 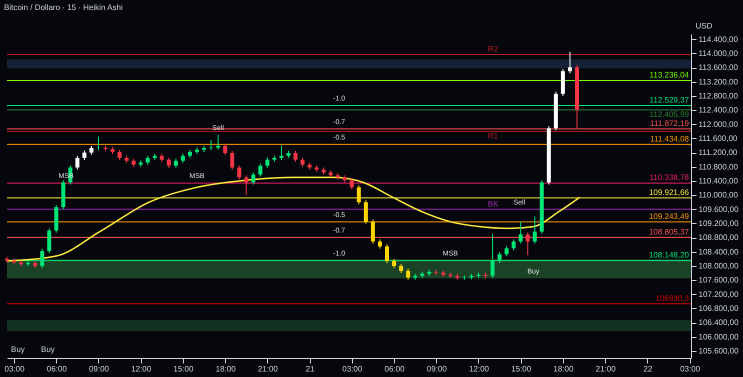 I want to click on y-tick-label: 114.000,00, so click(x=718, y=53).